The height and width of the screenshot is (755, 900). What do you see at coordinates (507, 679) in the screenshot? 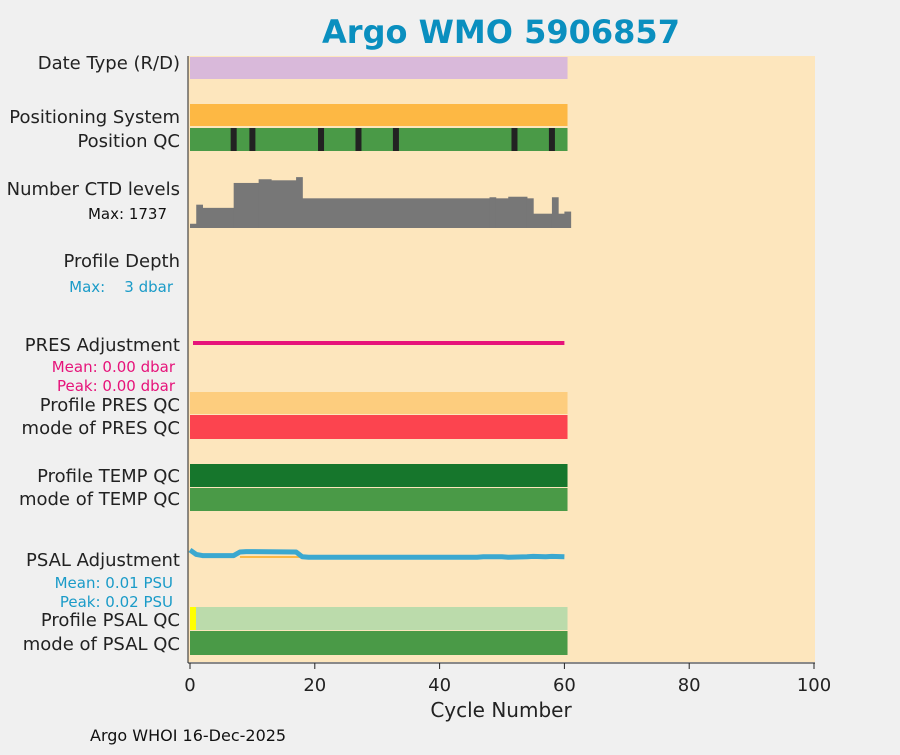
I see `x-axis-ticks: 0 20 40 60 80 100` at bounding box center [507, 679].